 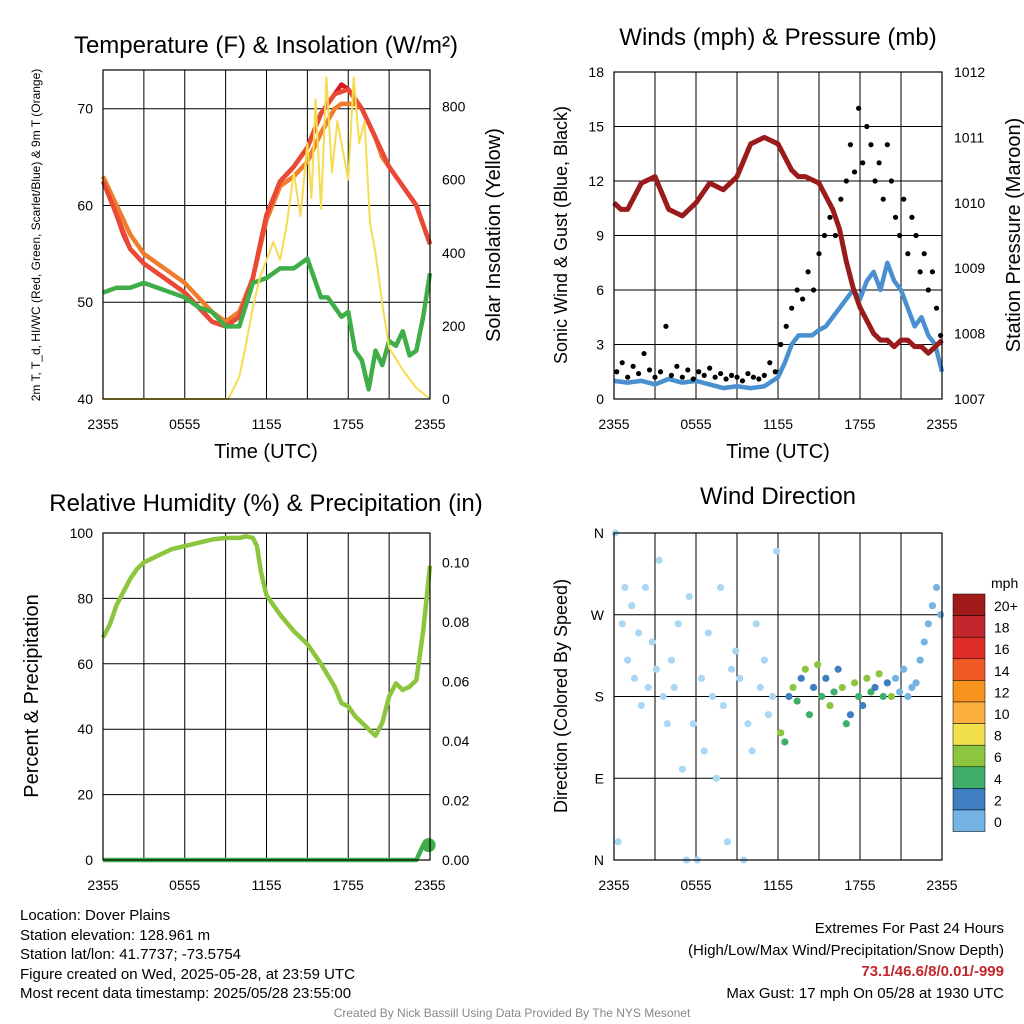 I want to click on latlon-text: Station lat/lon: 41.7737; -73.5754, so click(x=131, y=954).